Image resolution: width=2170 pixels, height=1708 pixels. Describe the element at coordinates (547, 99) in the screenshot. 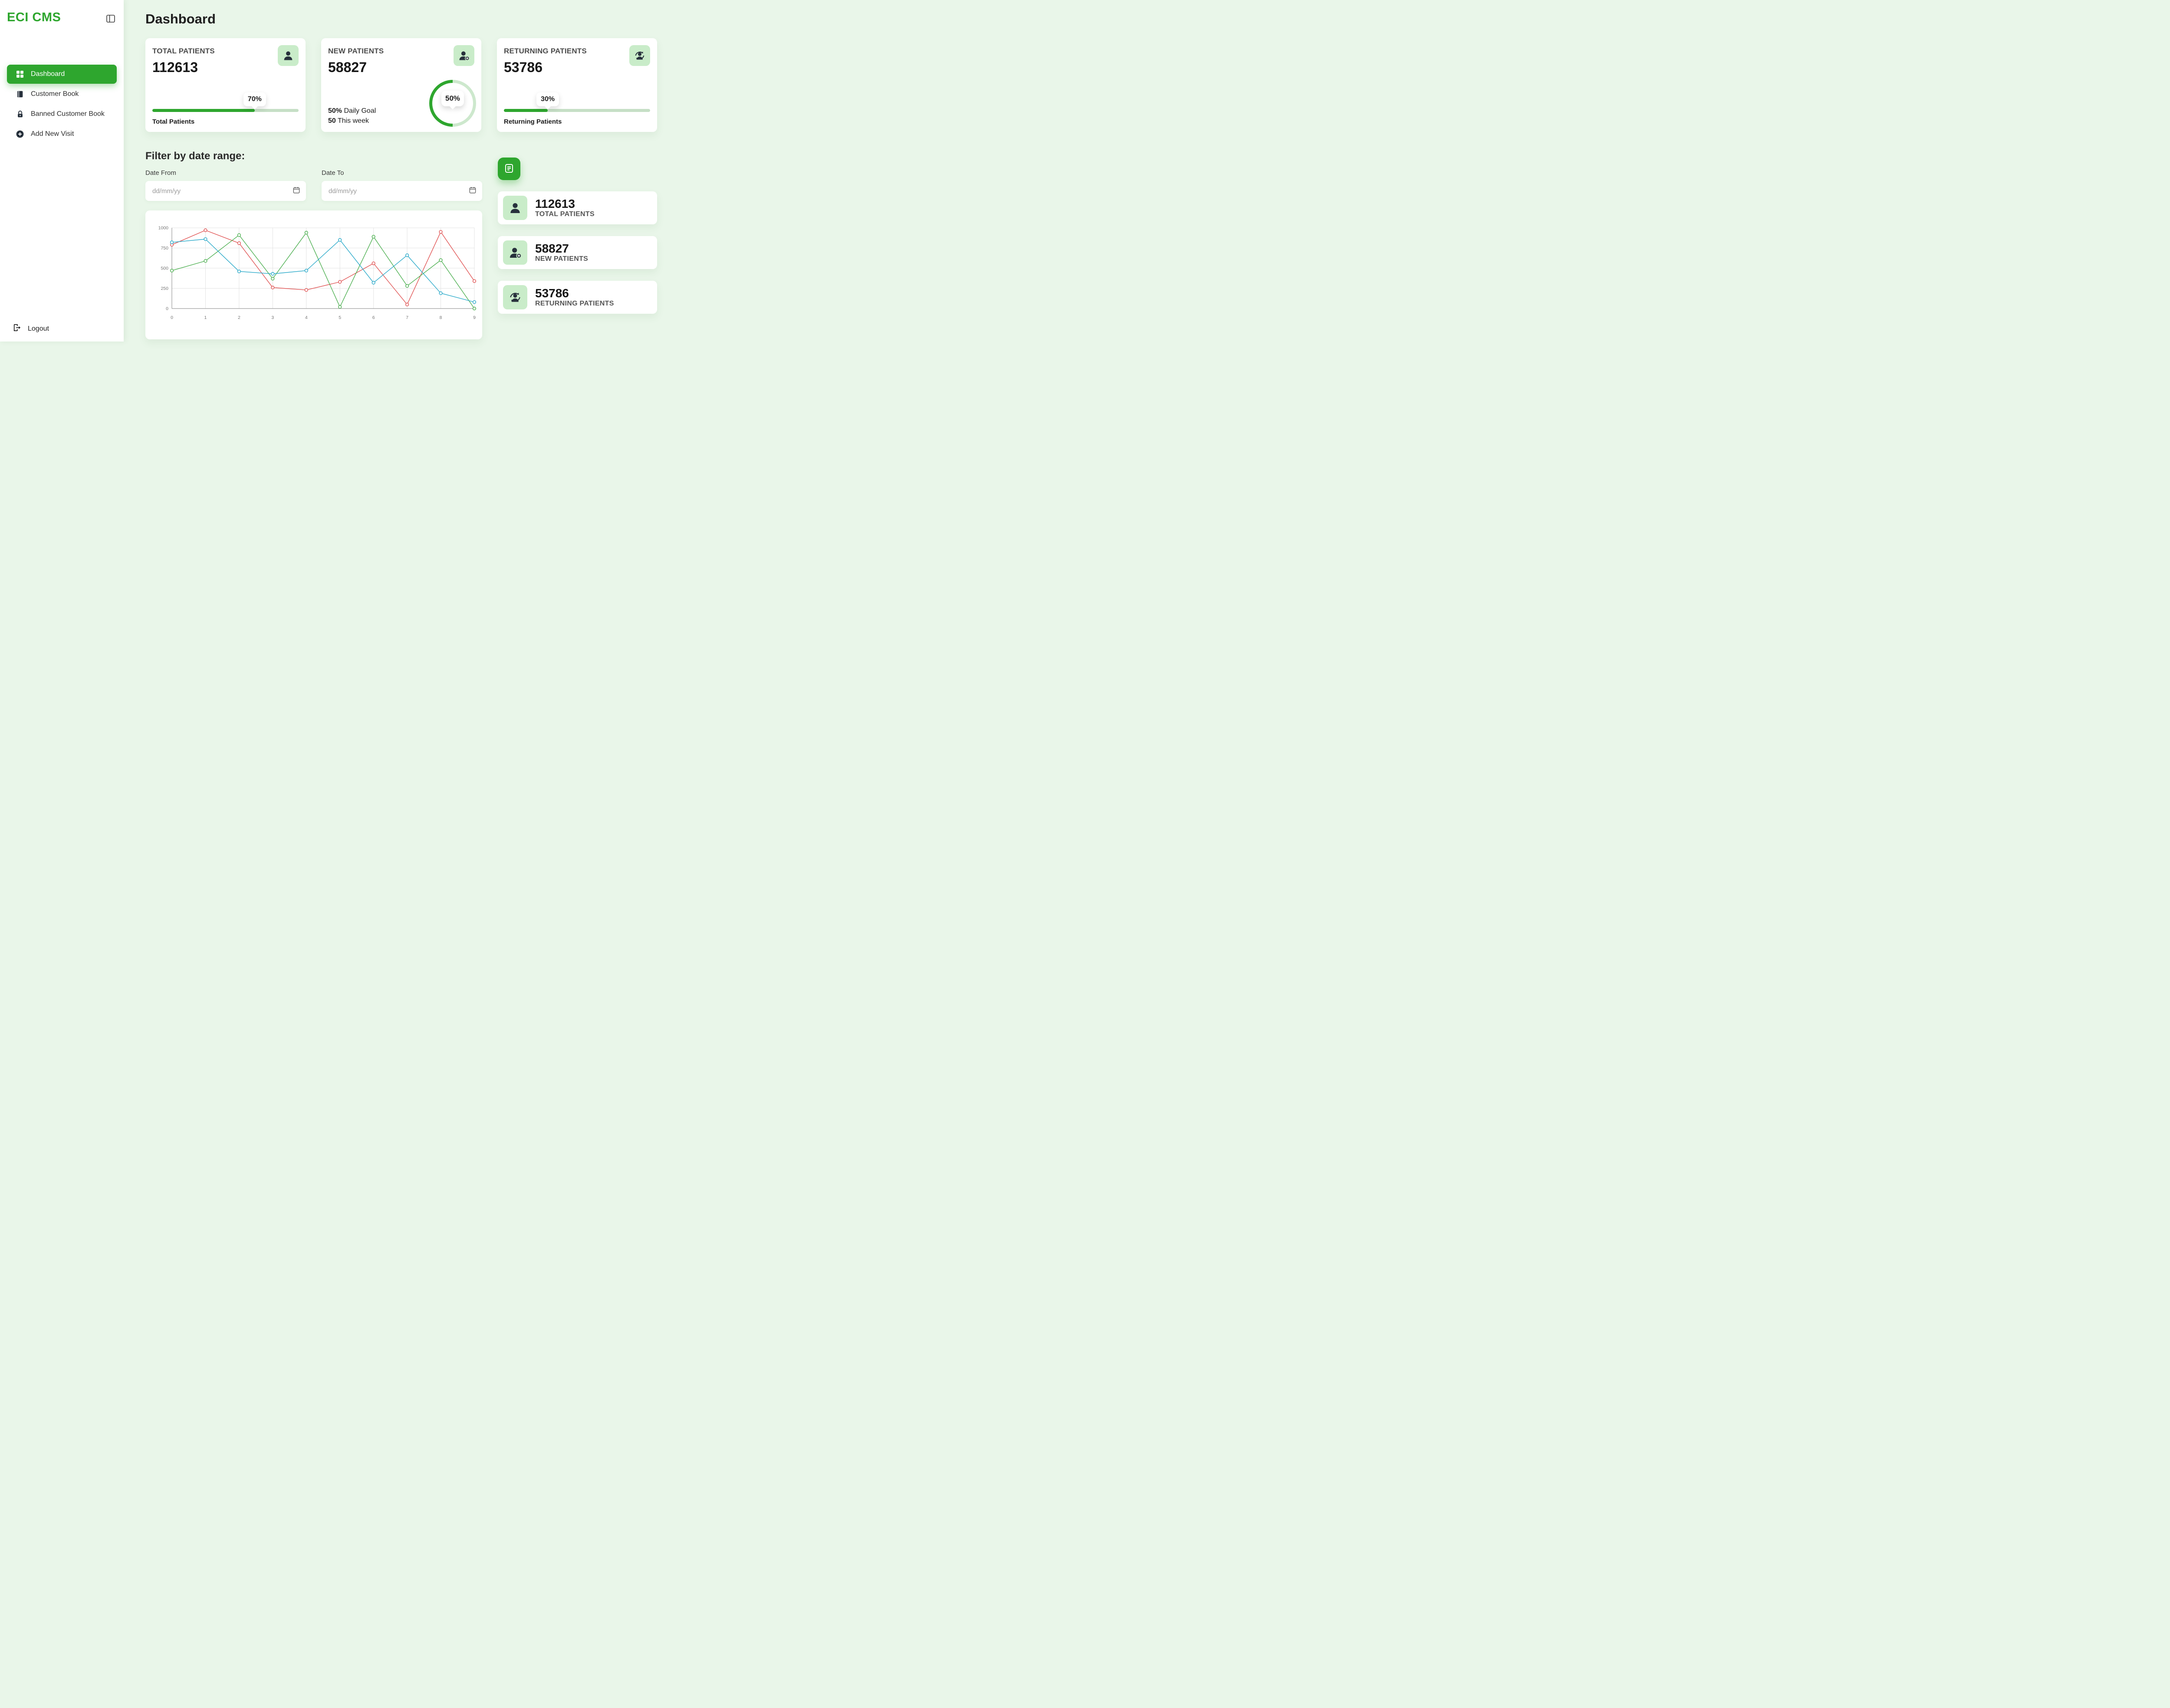

I see `progress-tooltip: 30%` at that location.